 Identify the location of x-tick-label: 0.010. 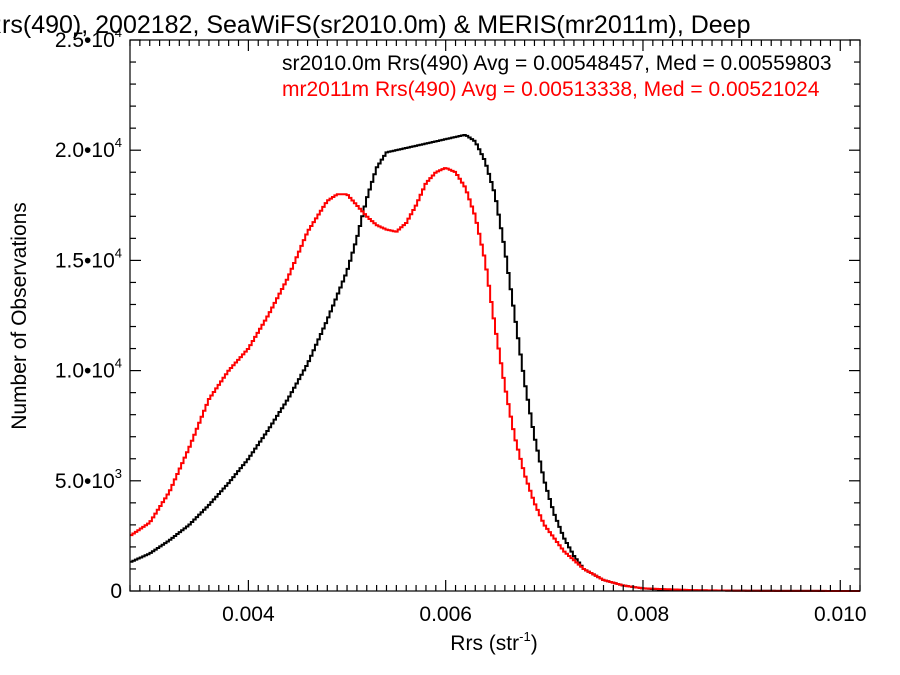
(840, 614).